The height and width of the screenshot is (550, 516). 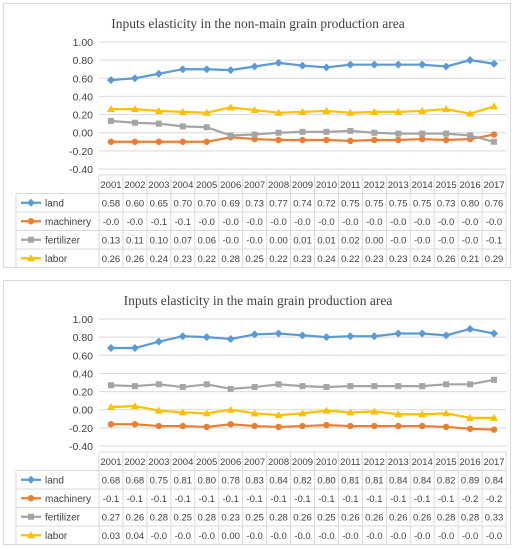 What do you see at coordinates (254, 185) in the screenshot?
I see `x-tick-label: 2007` at bounding box center [254, 185].